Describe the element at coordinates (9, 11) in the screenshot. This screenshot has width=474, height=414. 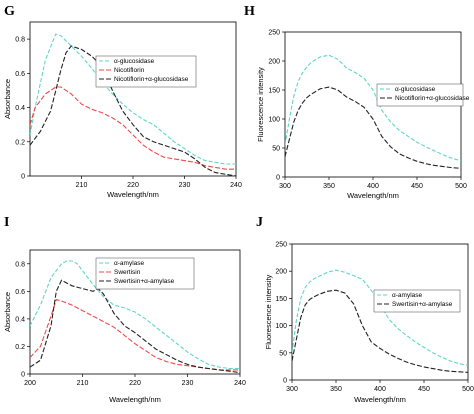
I see `panel-letter-g: G` at that location.